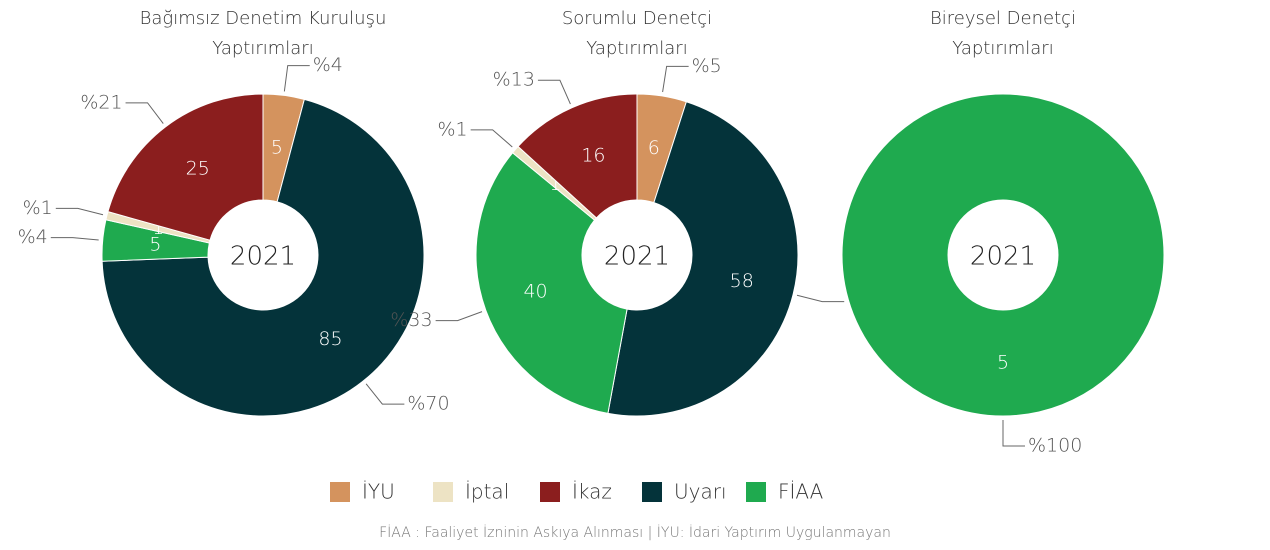 This screenshot has height=550, width=1270. I want to click on value-label: 6, so click(654, 148).